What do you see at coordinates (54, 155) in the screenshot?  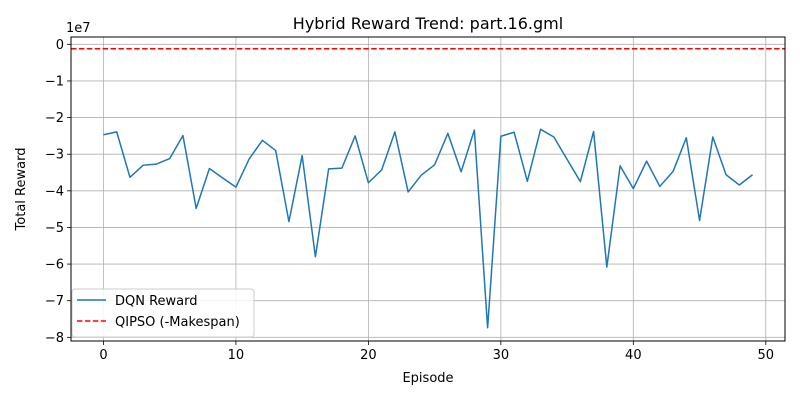 I see `y-tick-label: −3` at bounding box center [54, 155].